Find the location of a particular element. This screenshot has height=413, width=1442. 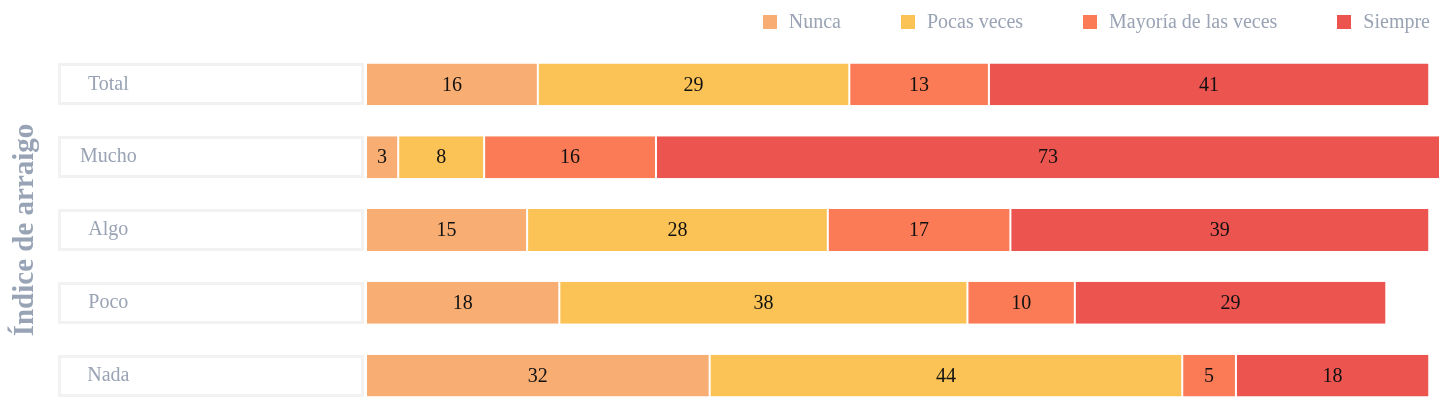

data-label: 44 is located at coordinates (945, 374).